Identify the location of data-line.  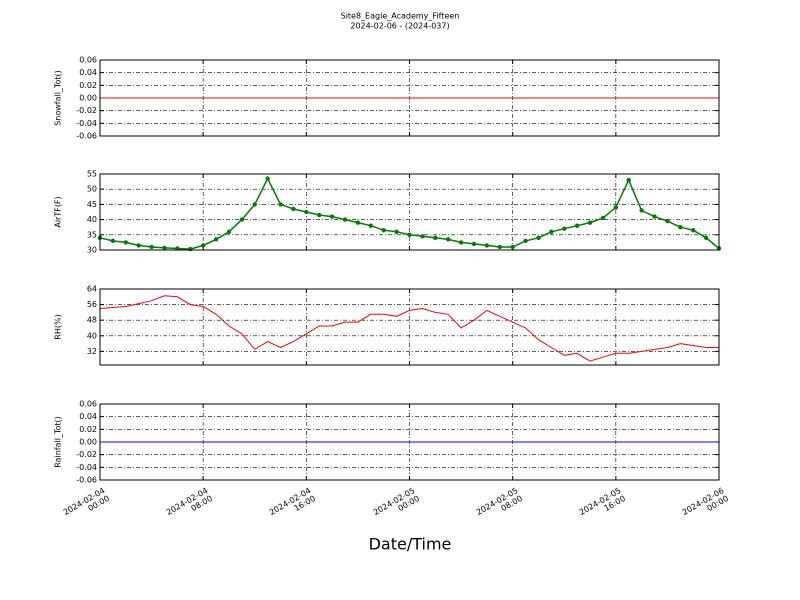
(409, 328).